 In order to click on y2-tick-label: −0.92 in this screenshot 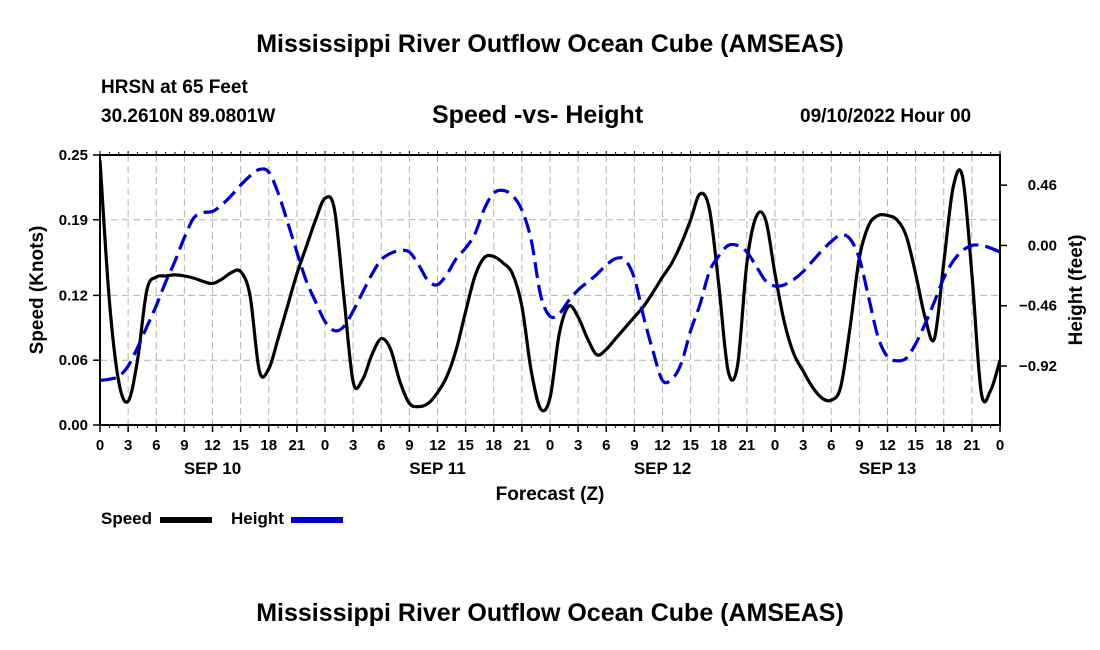, I will do `click(1038, 366)`.